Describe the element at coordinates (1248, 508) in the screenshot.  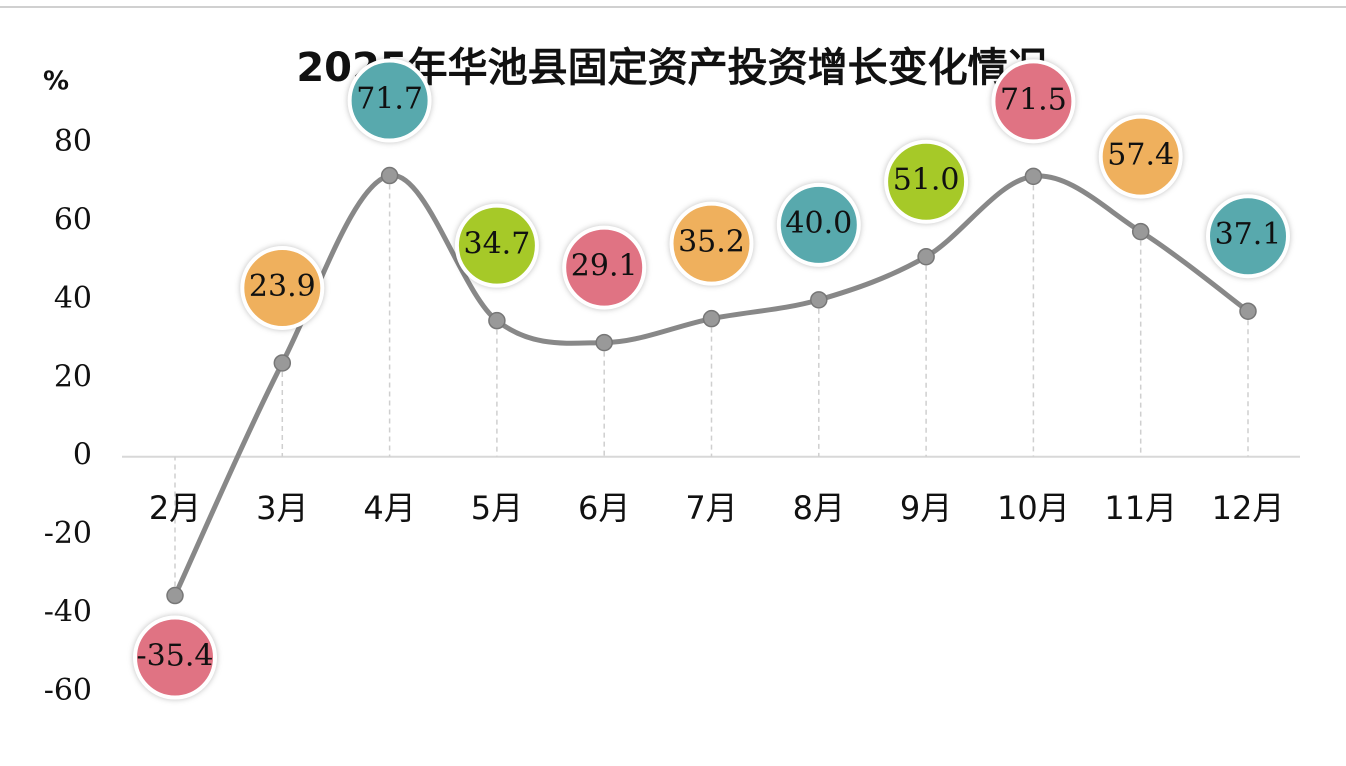
I see `x-tick-label: 12月` at that location.